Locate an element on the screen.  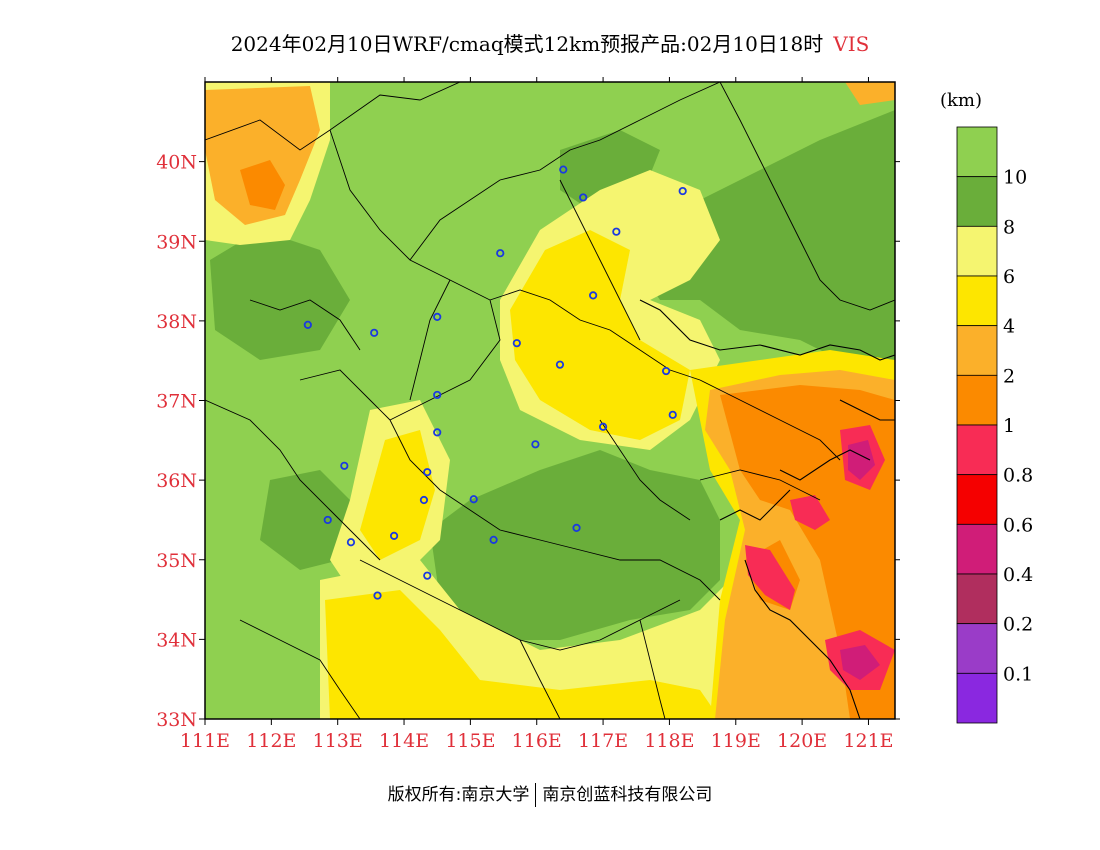
colorbar-label: 4 is located at coordinates (1009, 327).